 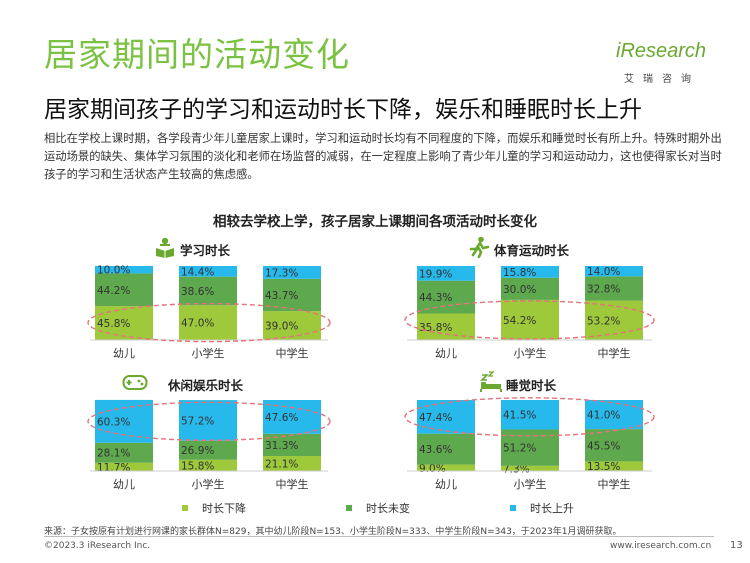 I want to click on label-study-0-decrease: 45.8%, so click(x=113, y=324).